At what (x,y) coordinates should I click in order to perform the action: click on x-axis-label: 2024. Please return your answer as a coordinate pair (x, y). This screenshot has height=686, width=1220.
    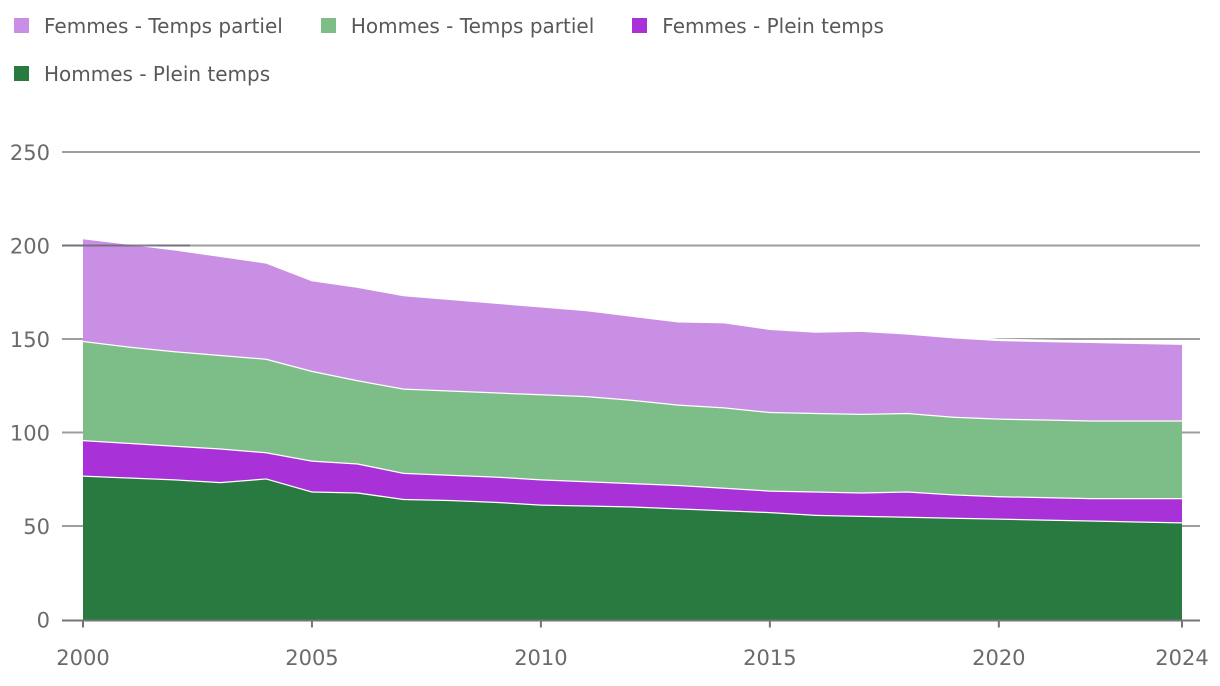
    Looking at the image, I should click on (1181, 658).